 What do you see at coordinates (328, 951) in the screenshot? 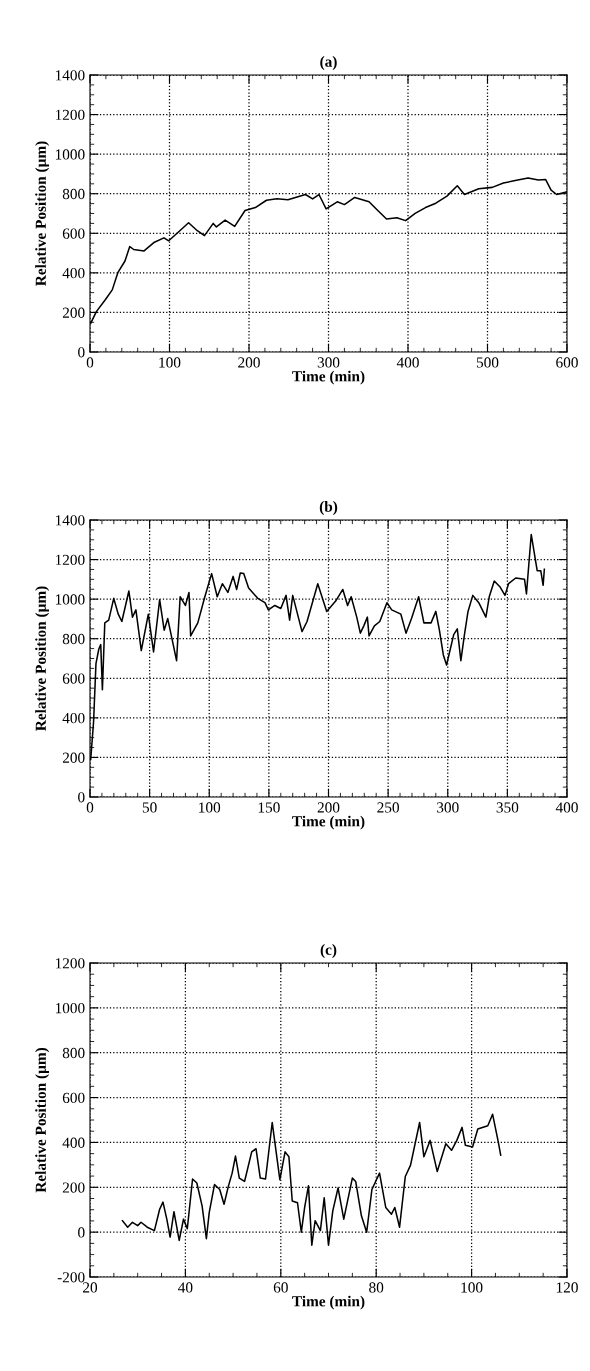
I see `chart-title: (c)` at bounding box center [328, 951].